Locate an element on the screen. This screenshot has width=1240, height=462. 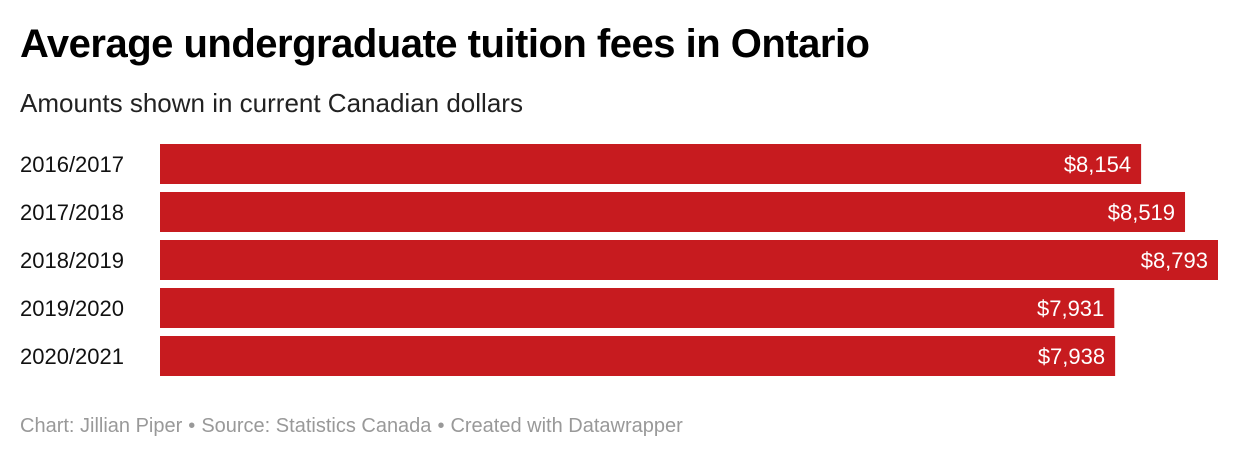
category-label: 2020/2021 is located at coordinates (72, 356).